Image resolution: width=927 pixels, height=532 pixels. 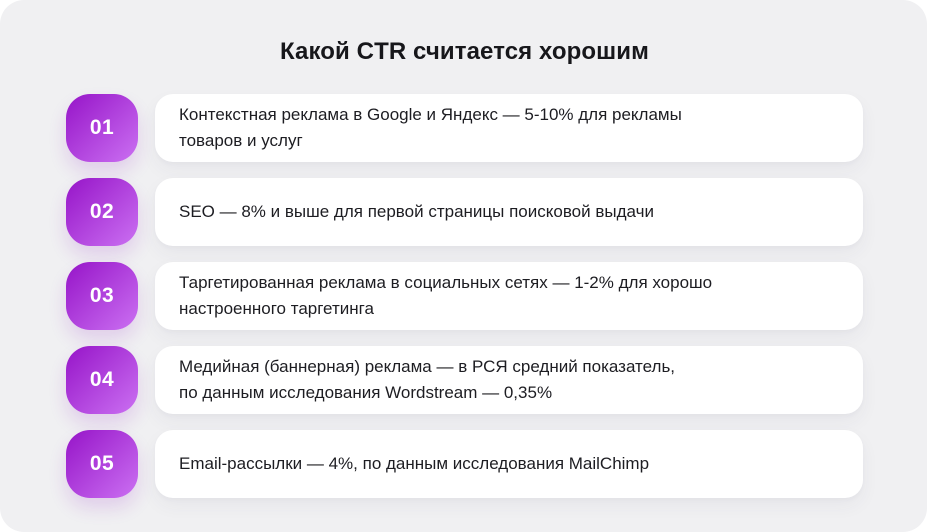 What do you see at coordinates (102, 128) in the screenshot?
I see `item-number-badge: 01` at bounding box center [102, 128].